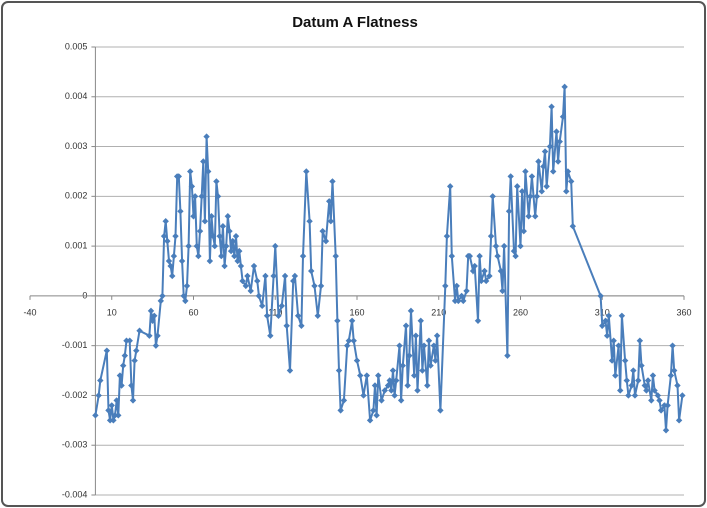  Describe the element at coordinates (29, 312) in the screenshot. I see `x-tick-label: -40` at that location.